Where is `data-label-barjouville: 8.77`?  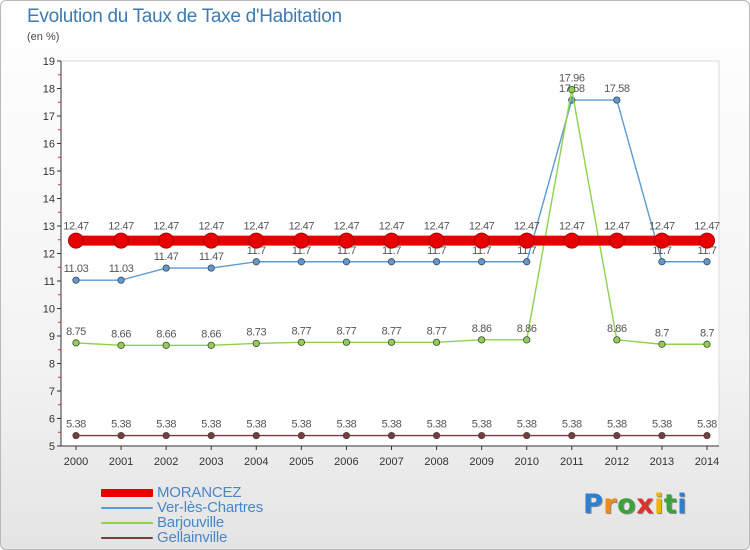
data-label-barjouville: 8.77 is located at coordinates (437, 331).